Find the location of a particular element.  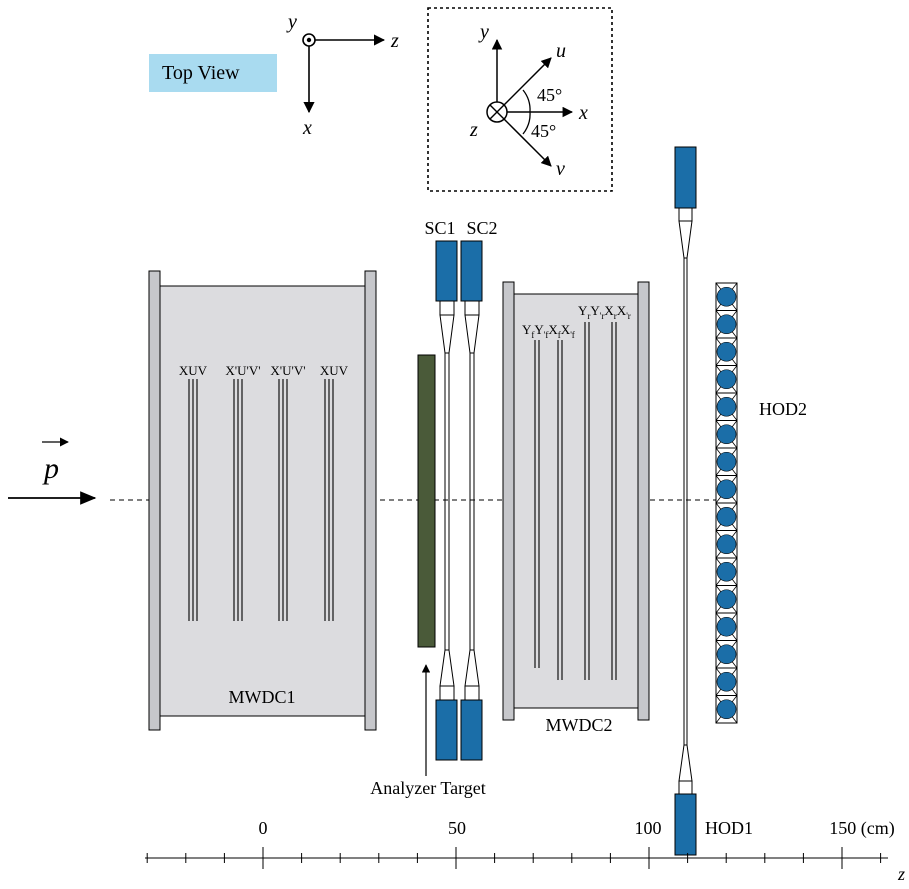

main-axes: y z x is located at coordinates (342, 75).